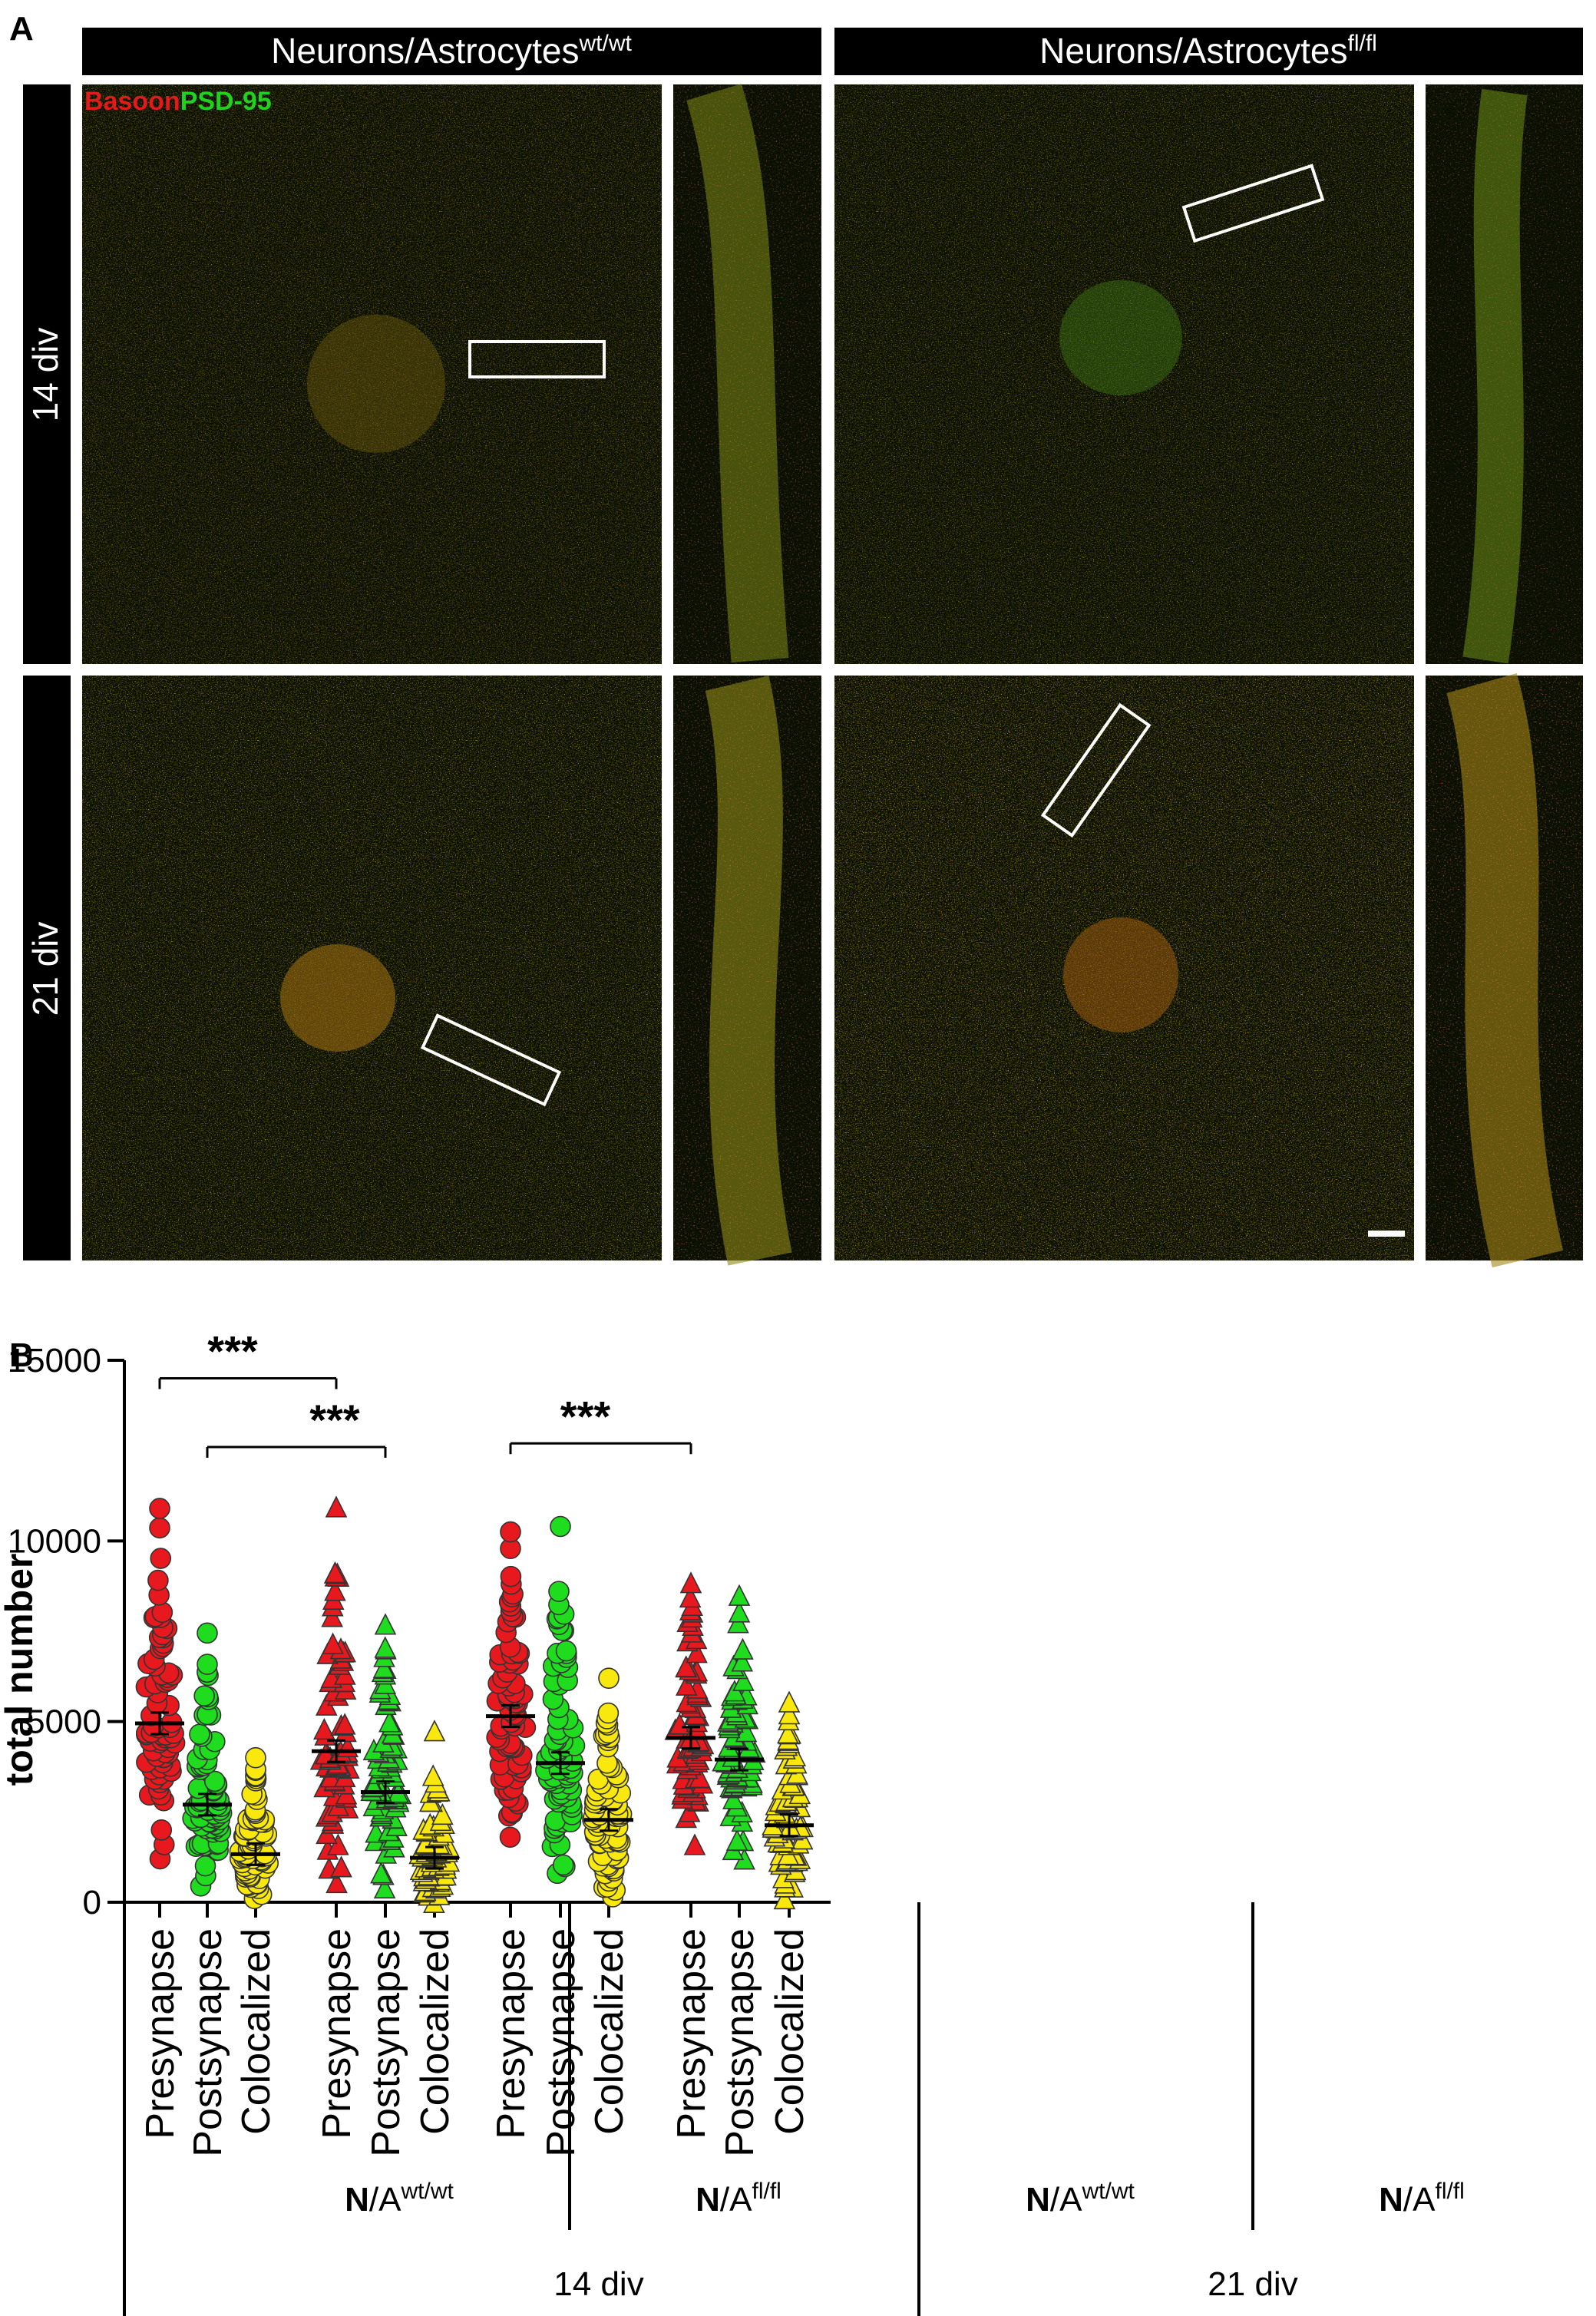  Describe the element at coordinates (63, 1722) in the screenshot. I see `y-tick-label: 5000` at that location.